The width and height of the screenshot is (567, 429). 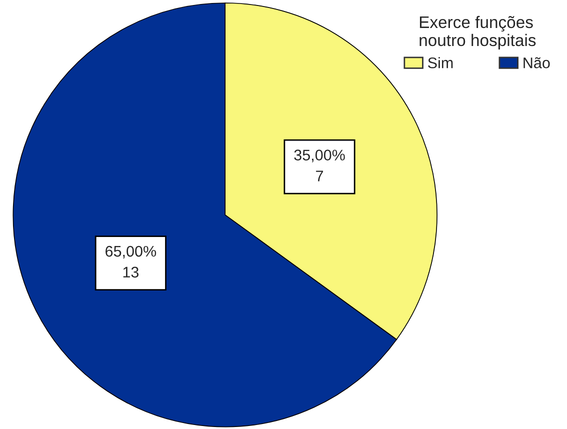 What do you see at coordinates (131, 262) in the screenshot?
I see `data-label: 65,00% 13` at bounding box center [131, 262].